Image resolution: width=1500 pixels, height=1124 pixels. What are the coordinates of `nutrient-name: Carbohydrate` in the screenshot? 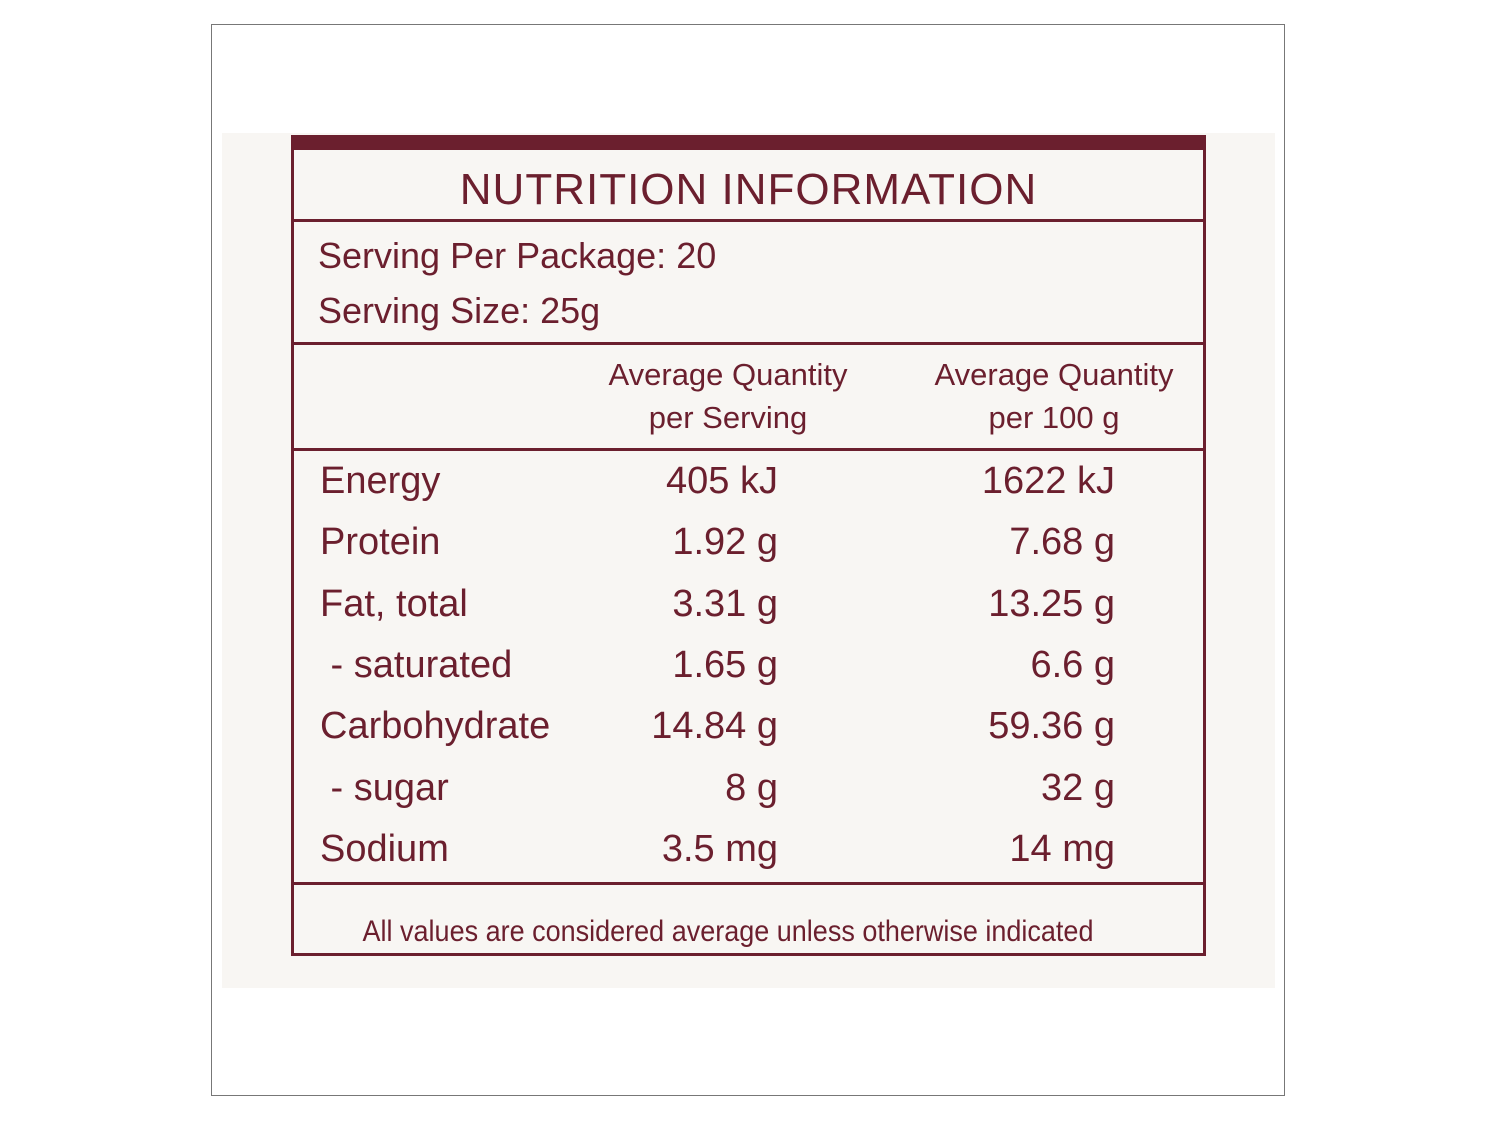 It's located at (435, 726).